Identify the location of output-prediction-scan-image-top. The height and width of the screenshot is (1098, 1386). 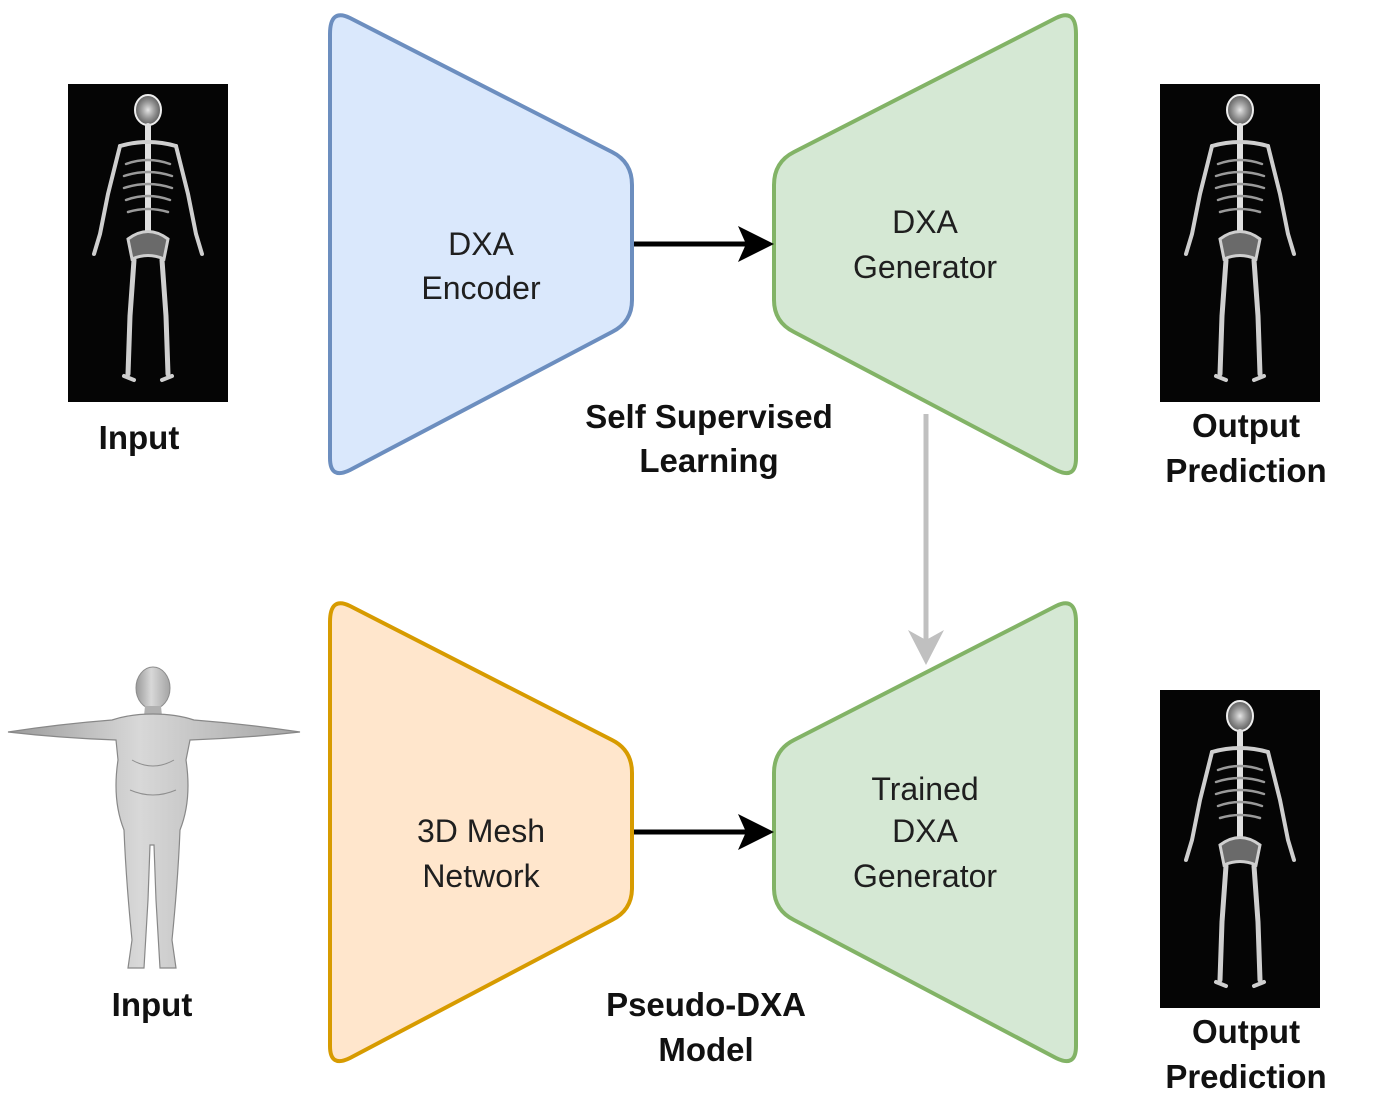
(1240, 243).